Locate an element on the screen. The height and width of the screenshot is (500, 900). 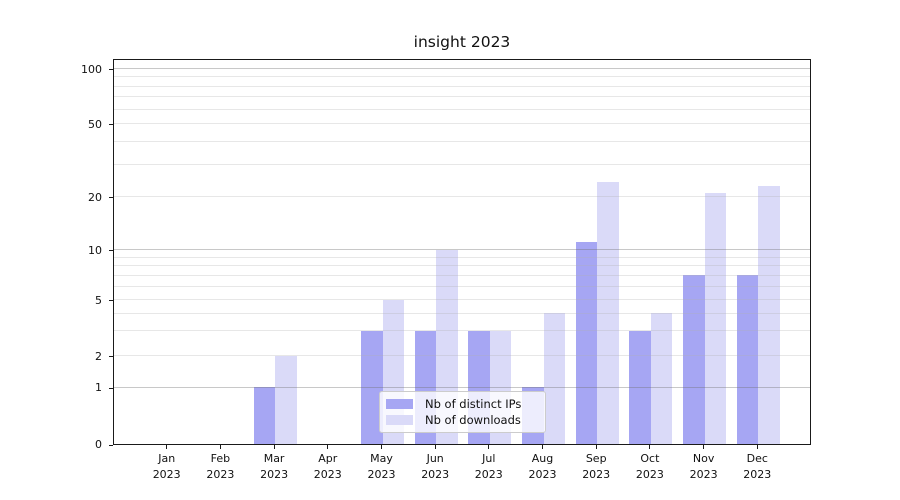
legend-label-distinct-ips: Nb of distinct IPs is located at coordinates (473, 404).